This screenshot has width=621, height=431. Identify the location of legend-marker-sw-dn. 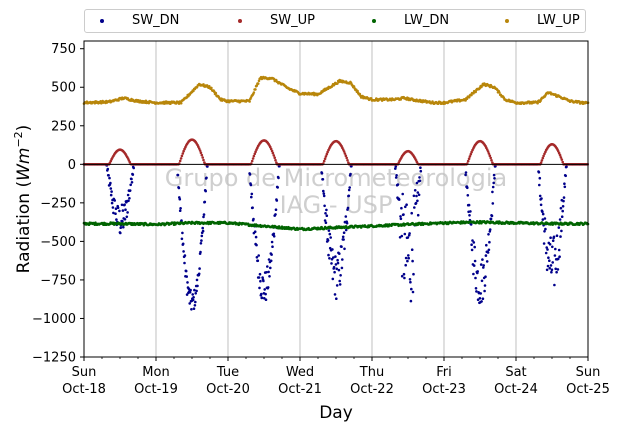
(102, 20).